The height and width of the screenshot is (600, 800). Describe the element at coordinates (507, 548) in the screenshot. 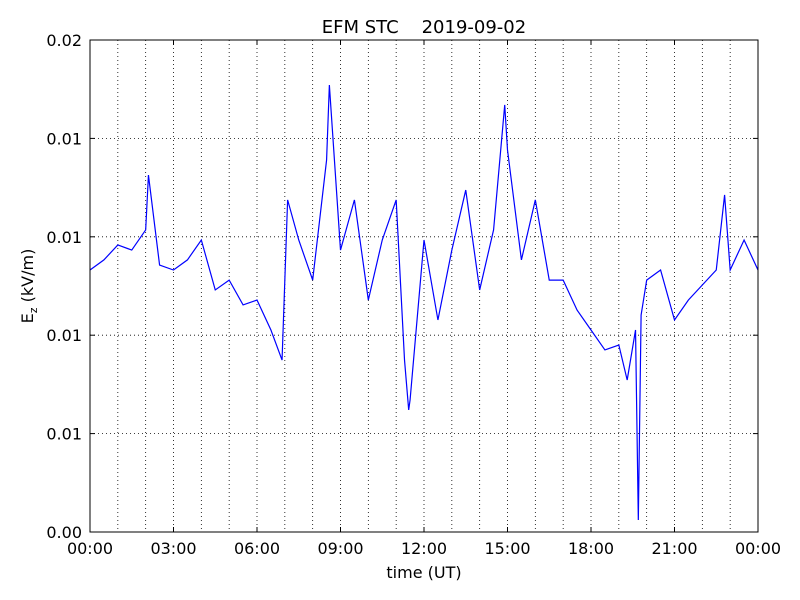

I see `x-tick-label: 15:00` at that location.